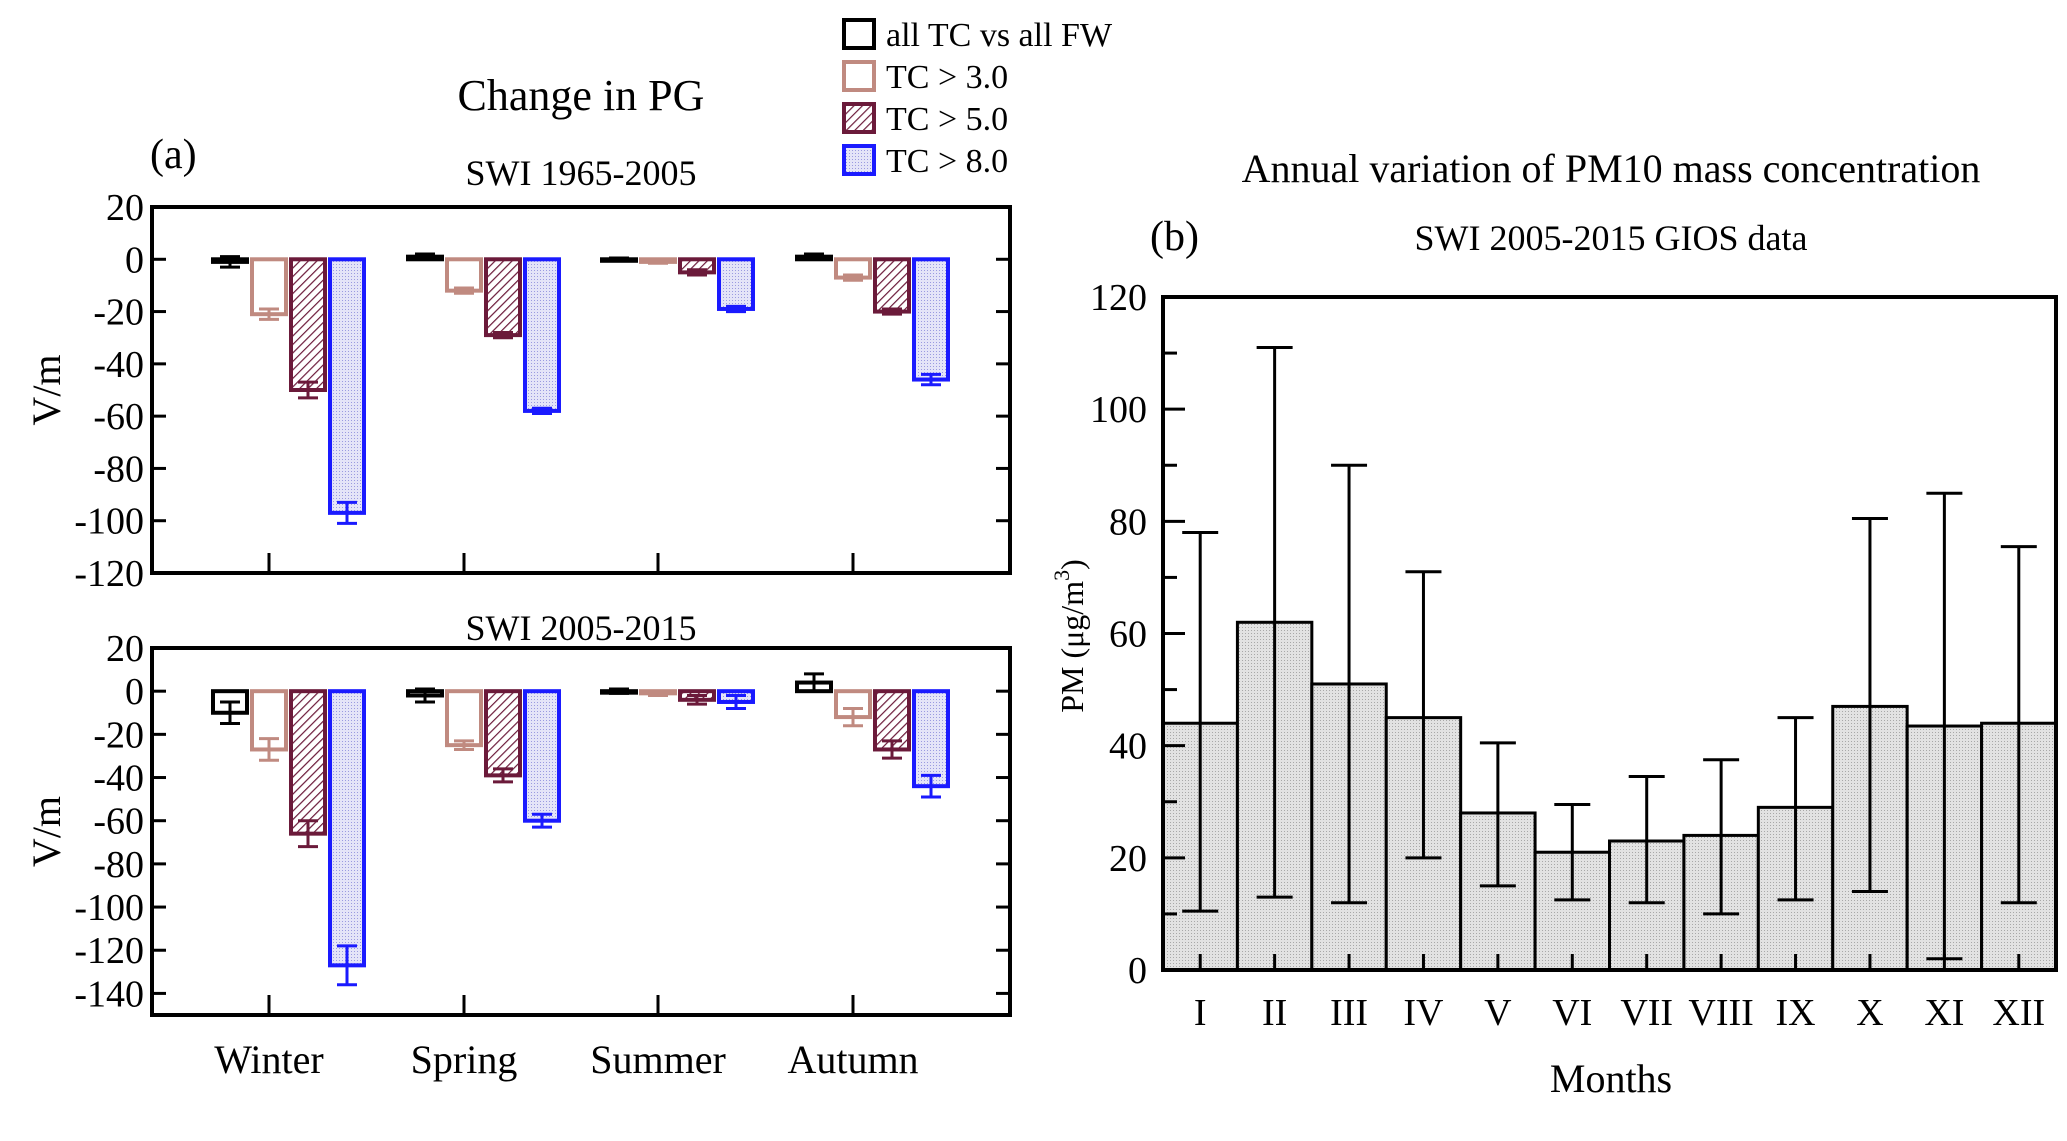 The height and width of the screenshot is (1141, 2067). Describe the element at coordinates (268, 1059) in the screenshot. I see `x-tick-label: Winter` at that location.